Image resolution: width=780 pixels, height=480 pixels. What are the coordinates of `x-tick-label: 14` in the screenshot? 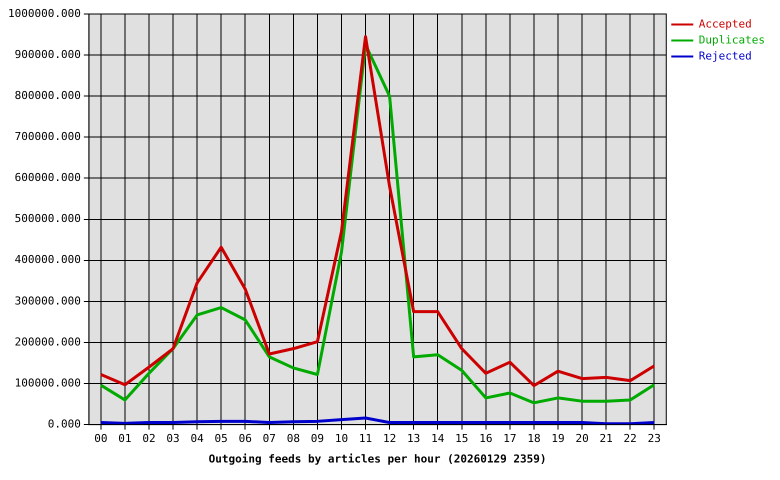 It's located at (438, 439).